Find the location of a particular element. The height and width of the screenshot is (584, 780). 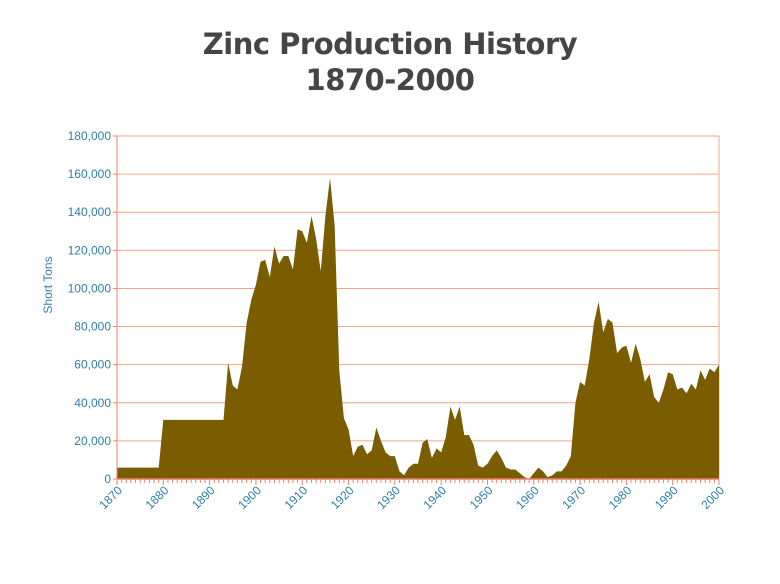

x-tick-label: 2000 is located at coordinates (712, 497).